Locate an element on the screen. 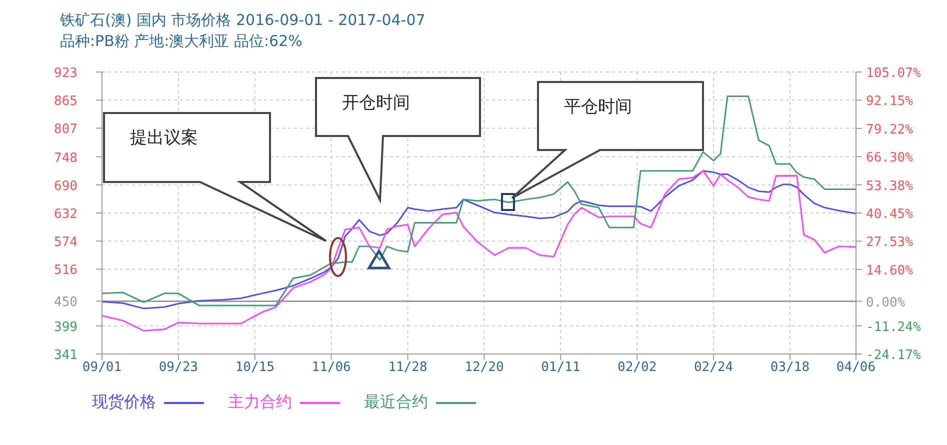  legend-label: 现货价格 is located at coordinates (124, 402).